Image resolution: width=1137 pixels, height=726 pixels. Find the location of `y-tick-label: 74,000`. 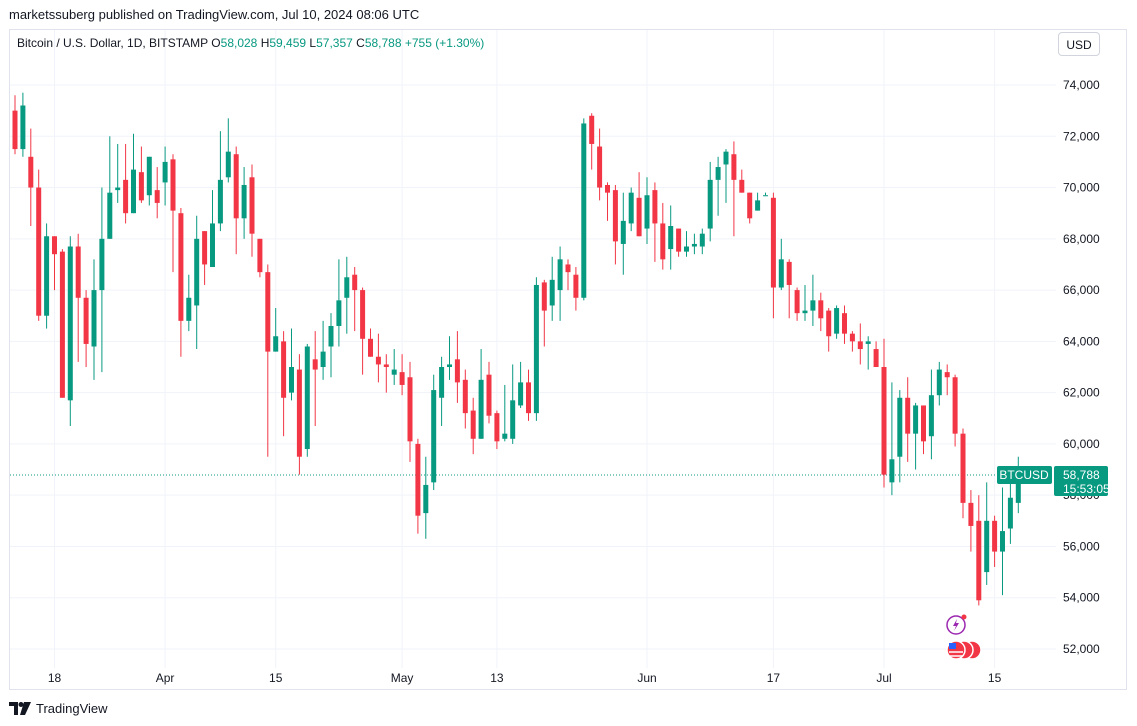

y-tick-label: 74,000 is located at coordinates (1081, 85).